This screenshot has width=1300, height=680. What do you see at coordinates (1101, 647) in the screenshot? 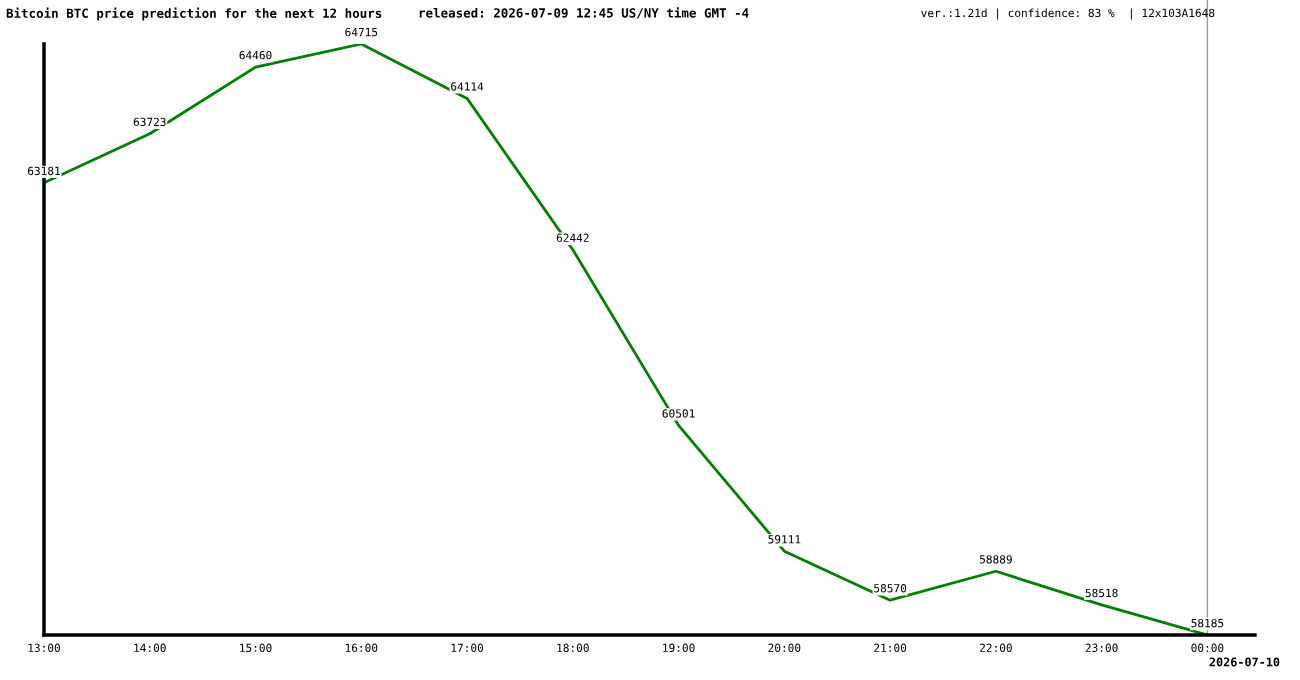
I see `x-tick-label: 23:00` at bounding box center [1101, 647].